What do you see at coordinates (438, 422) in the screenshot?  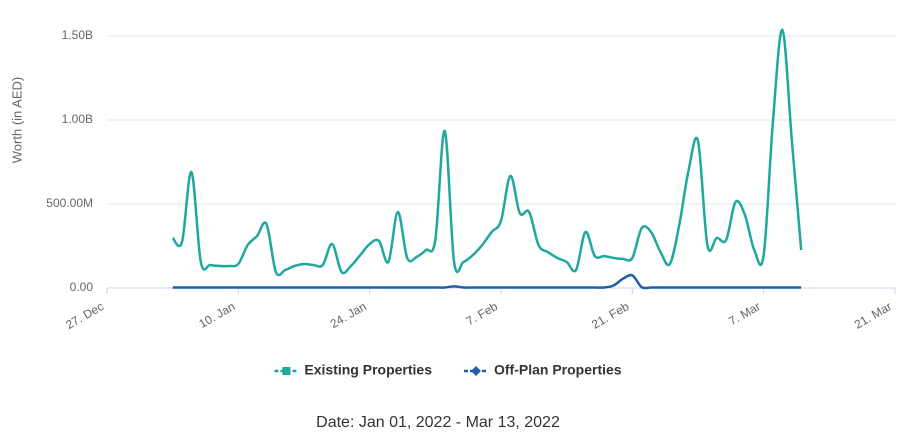 I see `chart-title: Date: Jan 01, 2022 - Mar 13, 2022` at bounding box center [438, 422].